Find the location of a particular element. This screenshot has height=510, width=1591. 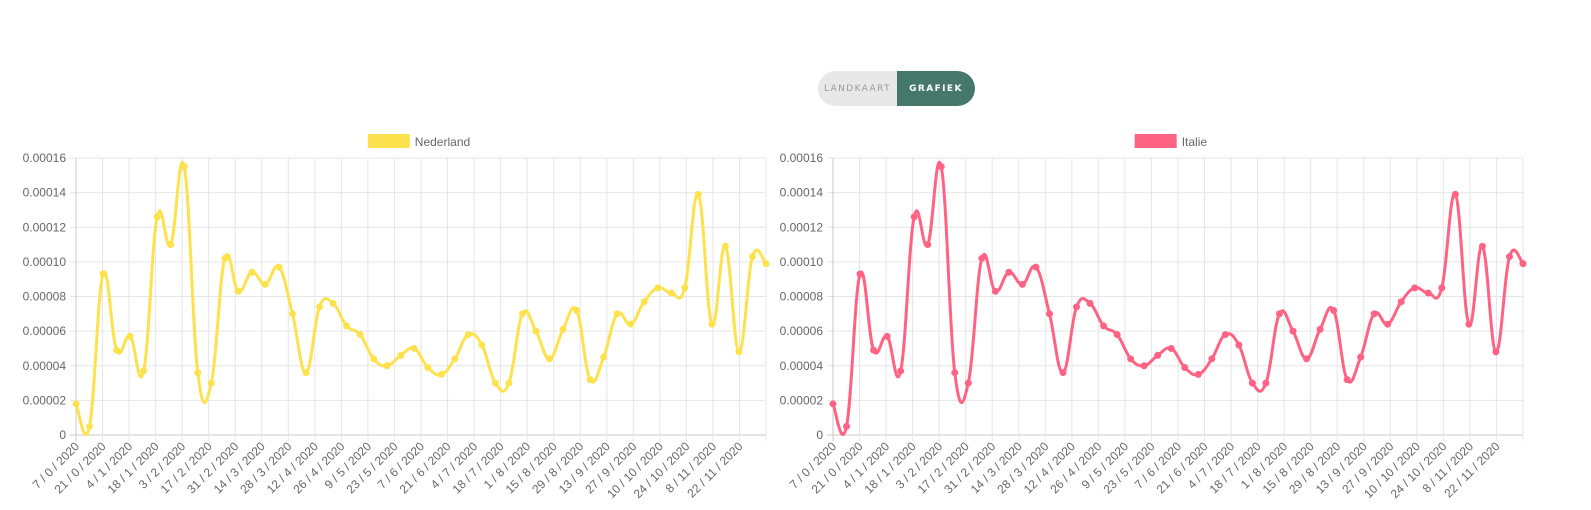

chart-0-y-tick-label: 0.00006 is located at coordinates (45, 331).